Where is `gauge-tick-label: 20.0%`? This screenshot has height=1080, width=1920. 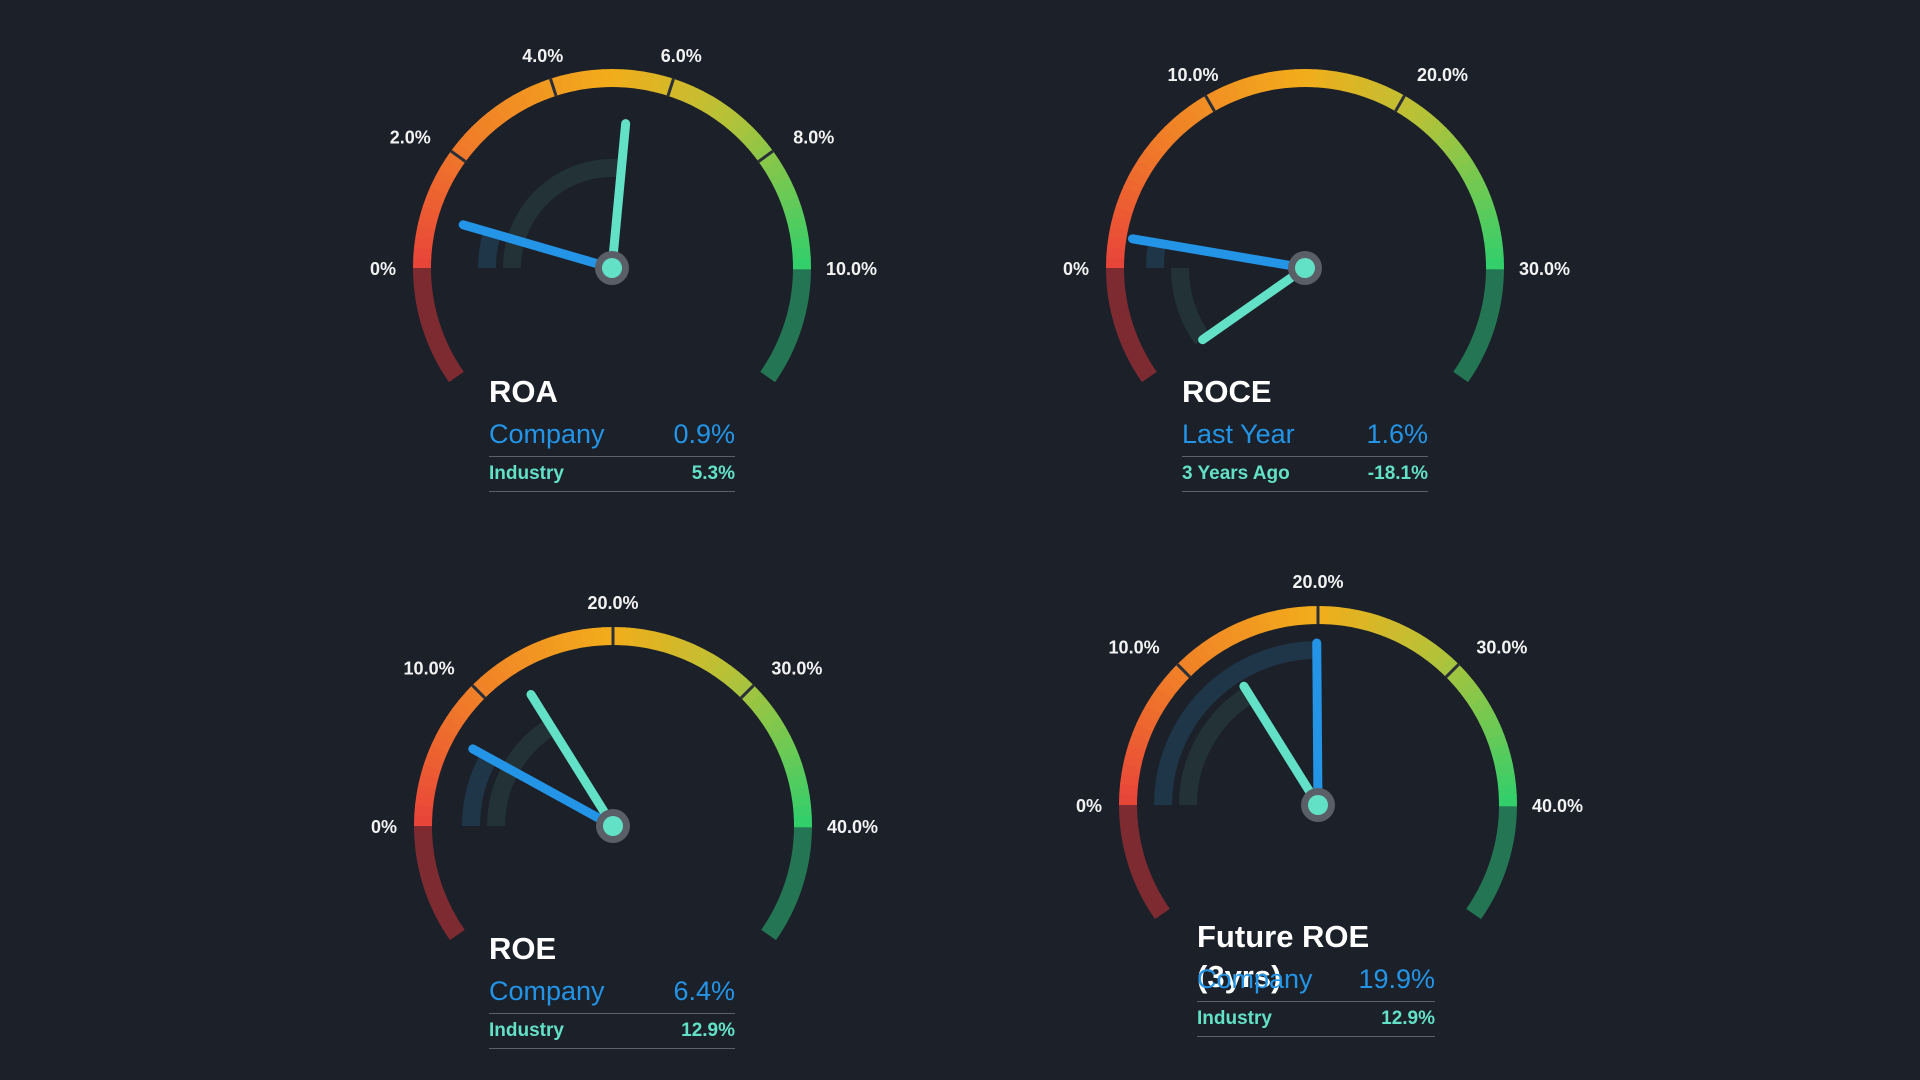
gauge-tick-label: 20.0% is located at coordinates (612, 603).